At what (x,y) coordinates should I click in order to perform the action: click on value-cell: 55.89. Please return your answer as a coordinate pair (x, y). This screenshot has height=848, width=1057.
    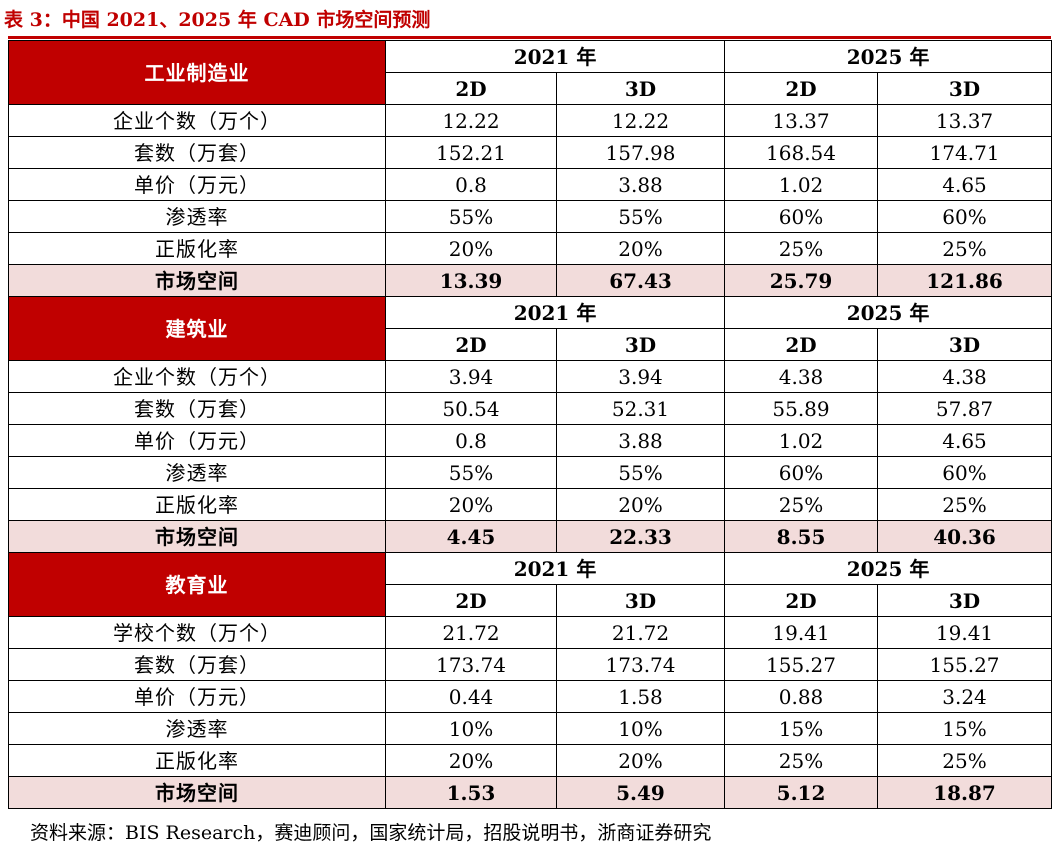
    Looking at the image, I should click on (801, 408).